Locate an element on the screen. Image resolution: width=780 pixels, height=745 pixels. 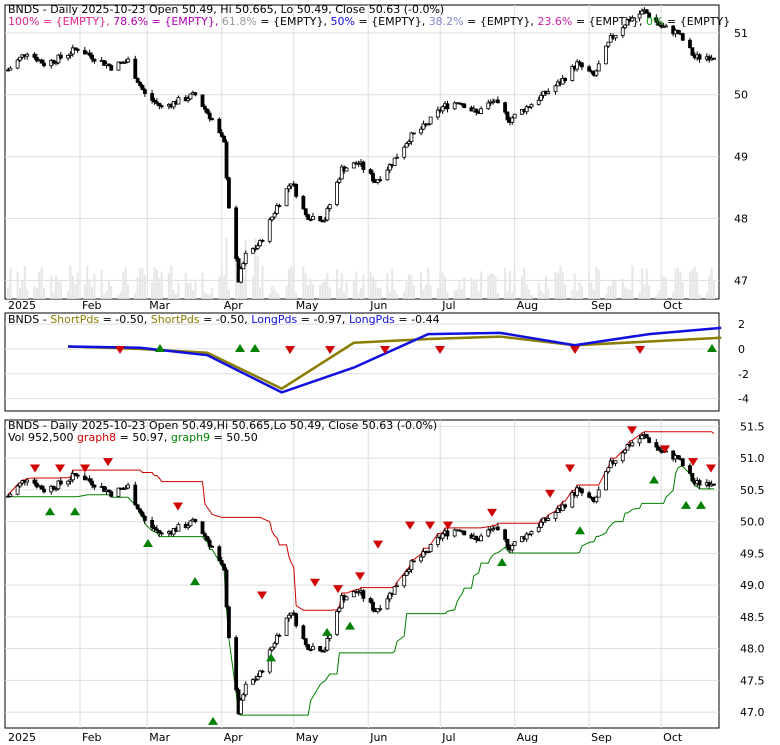
fib-legend-part-1: 78.6% = {EMPTY}, is located at coordinates (167, 21).